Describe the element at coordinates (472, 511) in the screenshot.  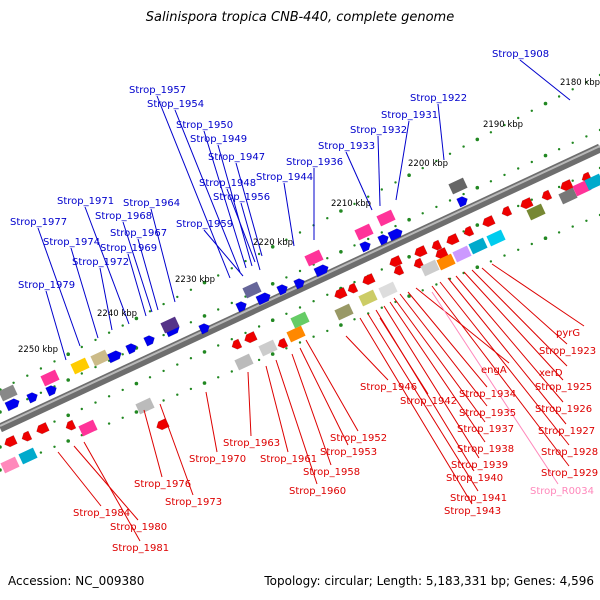
I see `gene-label: Strop_1943` at that location.